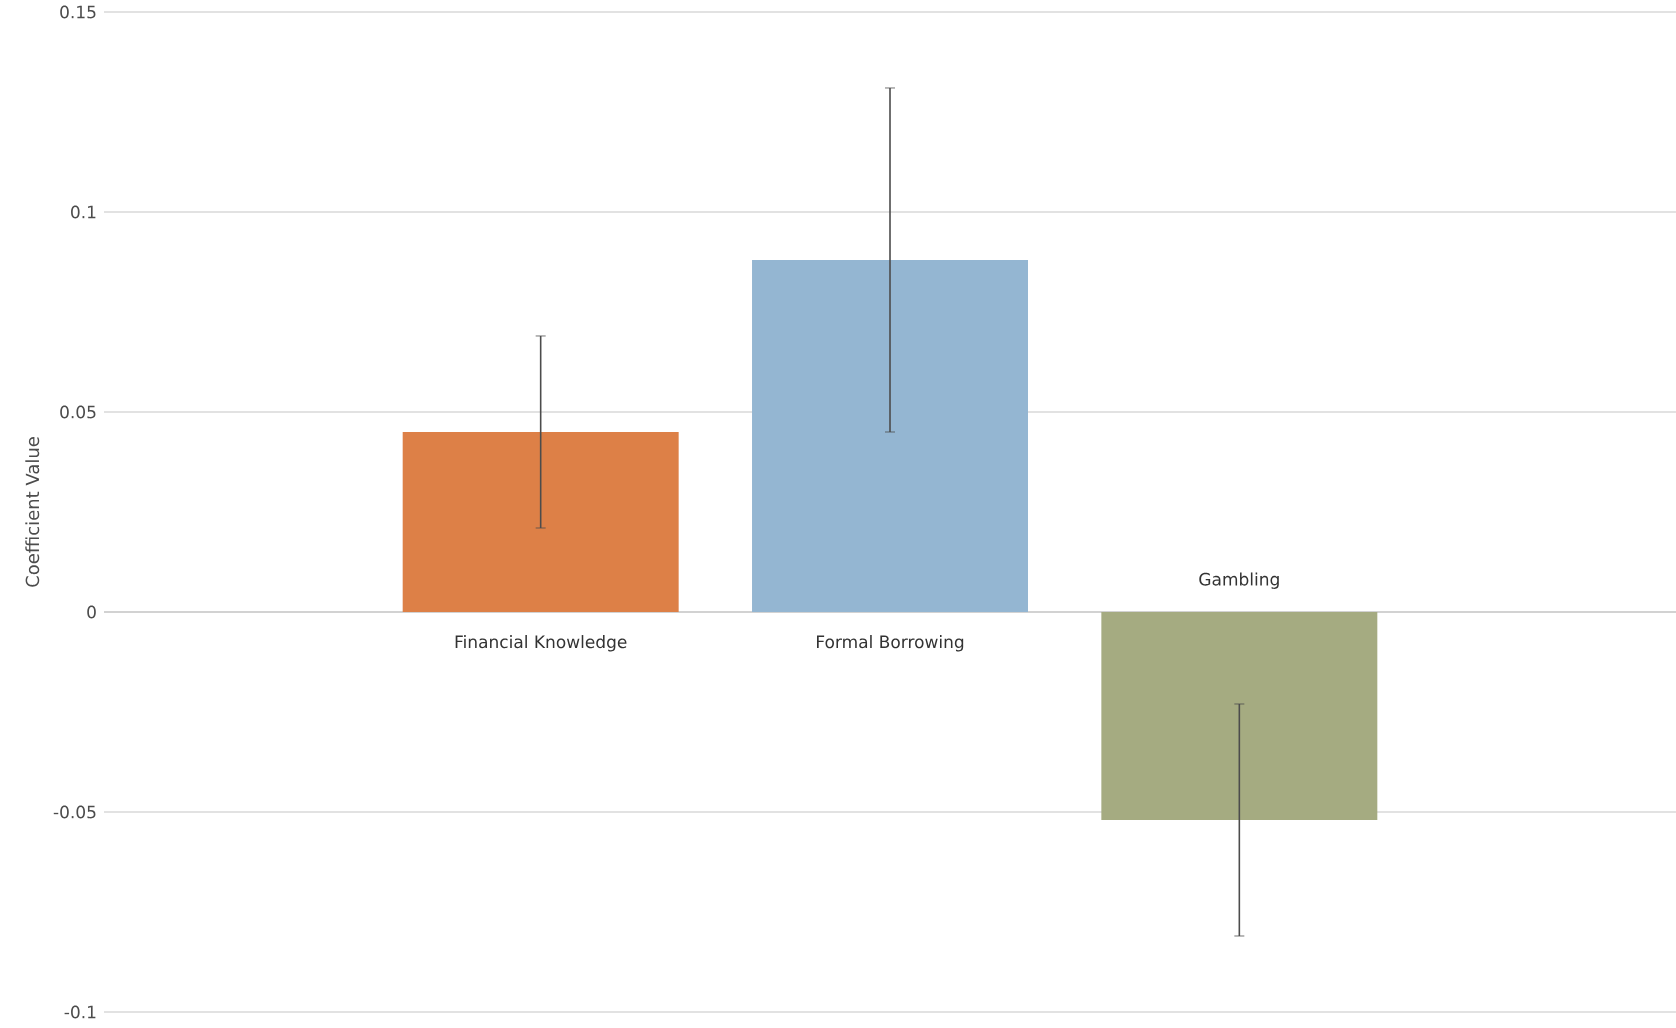 The image size is (1676, 1028). What do you see at coordinates (91, 612) in the screenshot?
I see `y-tick-label: 0` at bounding box center [91, 612].